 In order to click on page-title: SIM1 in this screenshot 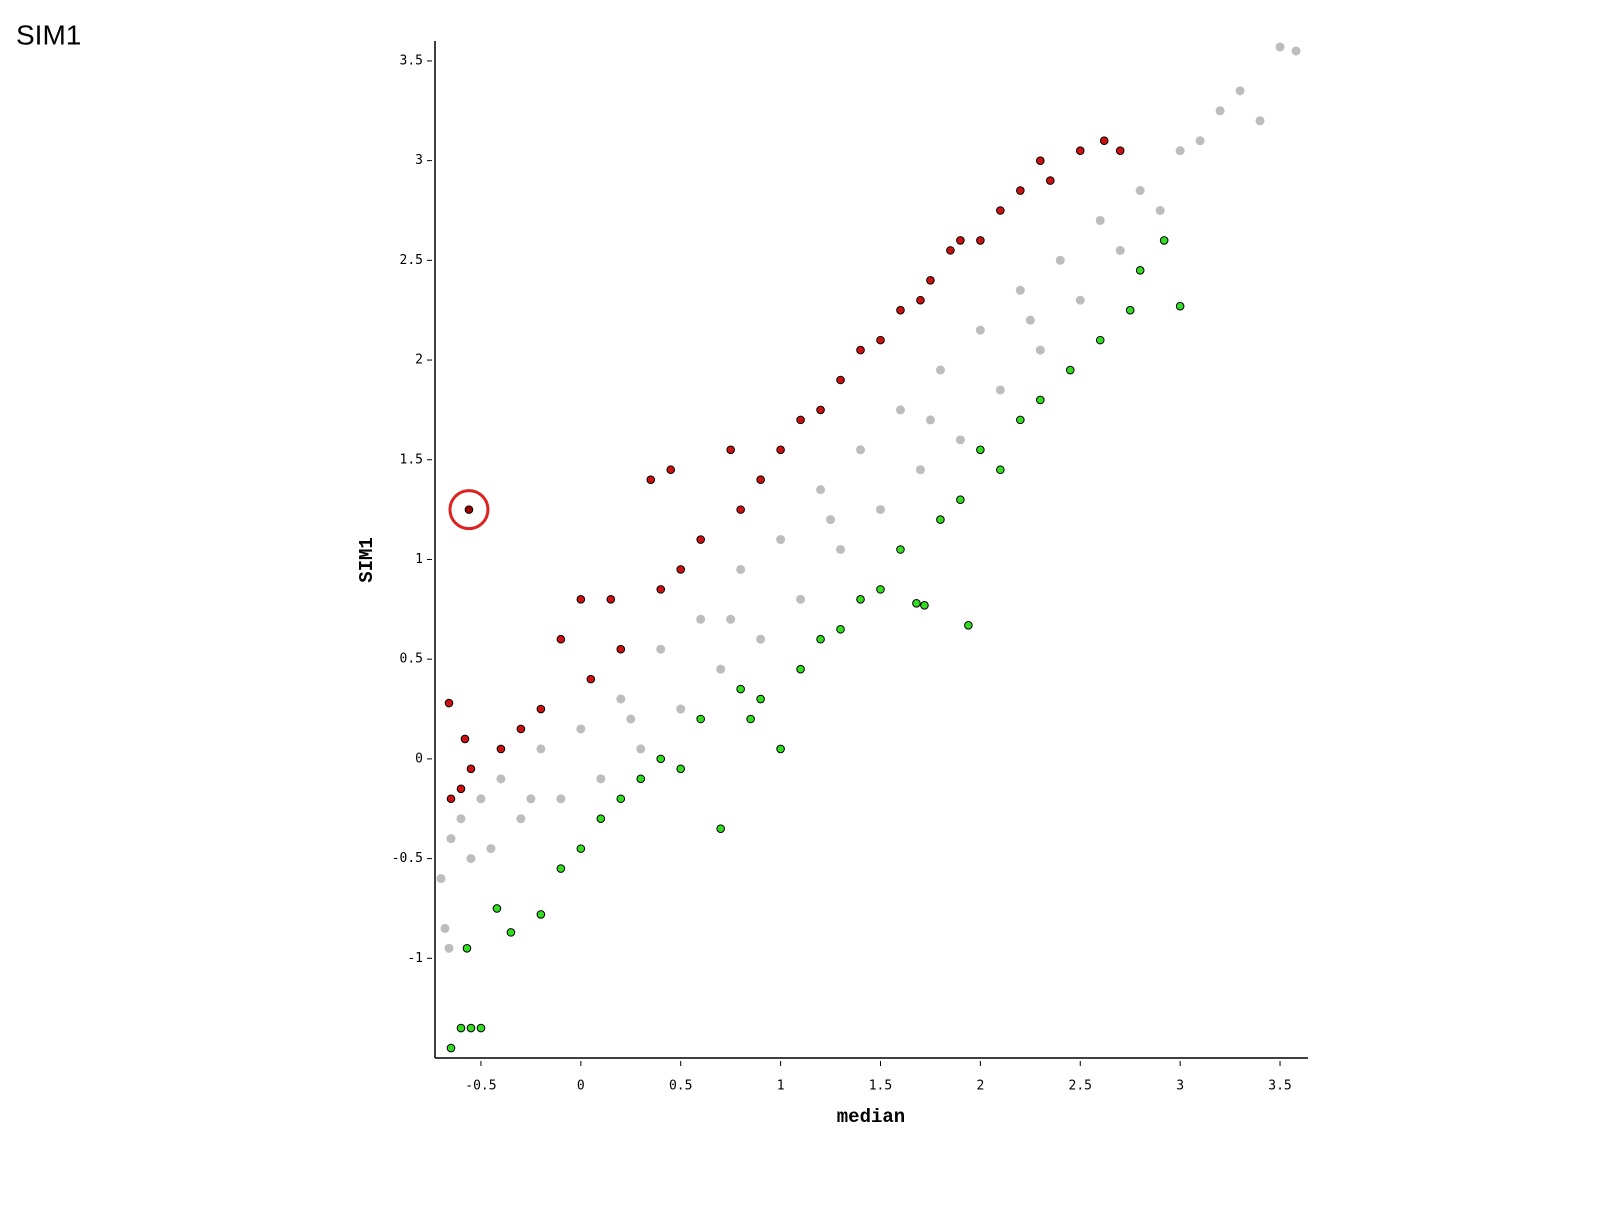, I will do `click(48, 34)`.